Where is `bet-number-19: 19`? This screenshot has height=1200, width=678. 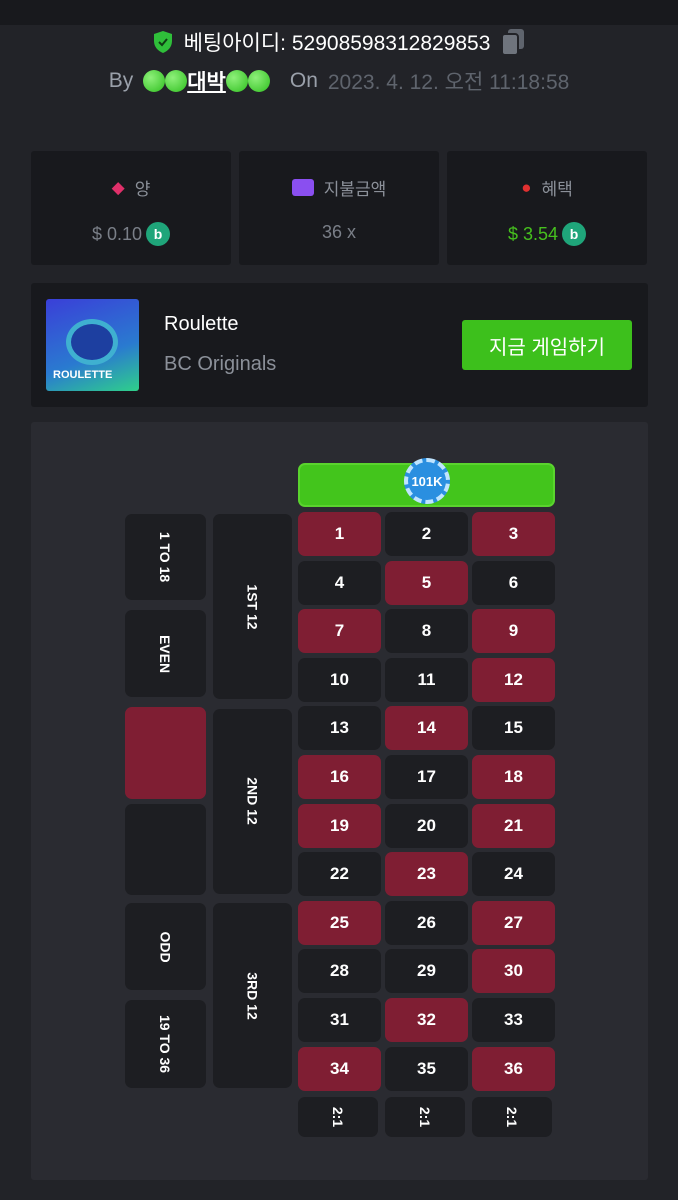 bet-number-19: 19 is located at coordinates (339, 825).